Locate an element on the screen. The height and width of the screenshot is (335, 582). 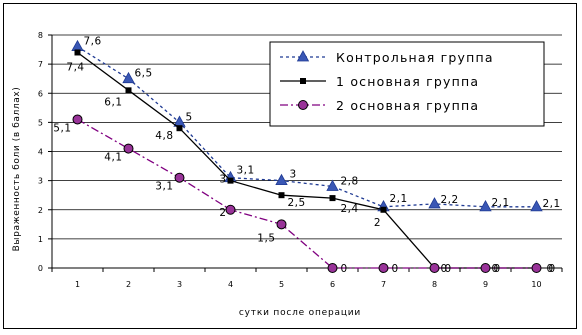
data-label: 4,8 is located at coordinates (164, 136).